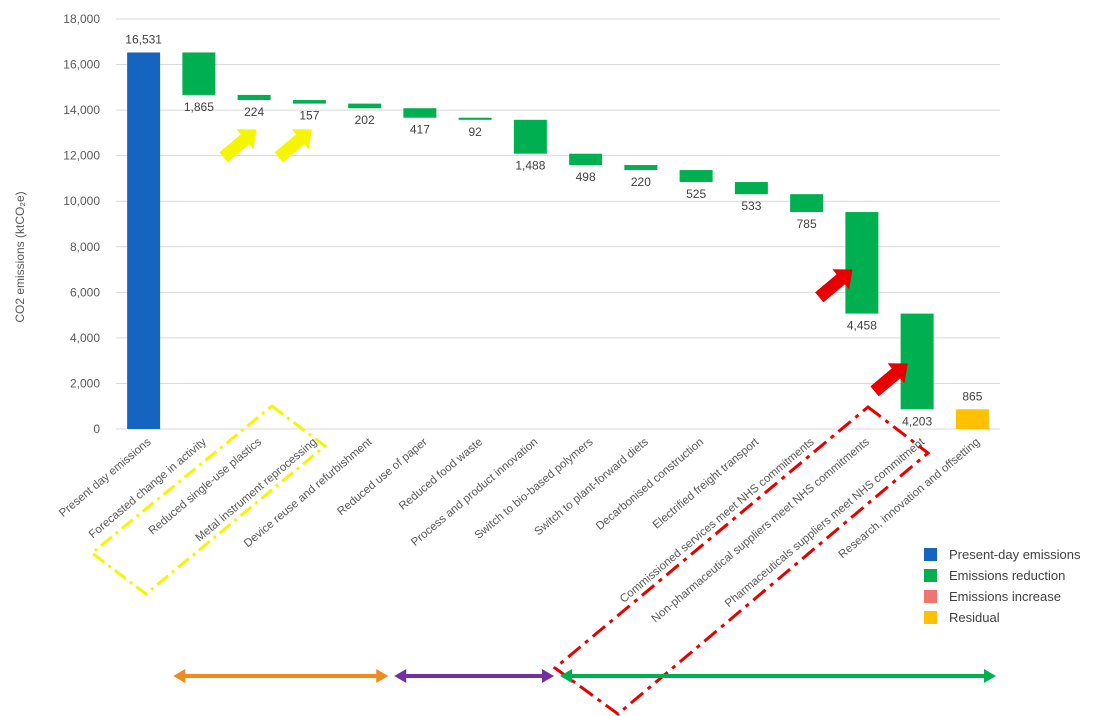 The width and height of the screenshot is (1116, 716). What do you see at coordinates (254, 97) in the screenshot?
I see `bar-reduced-single-use-plastics` at bounding box center [254, 97].